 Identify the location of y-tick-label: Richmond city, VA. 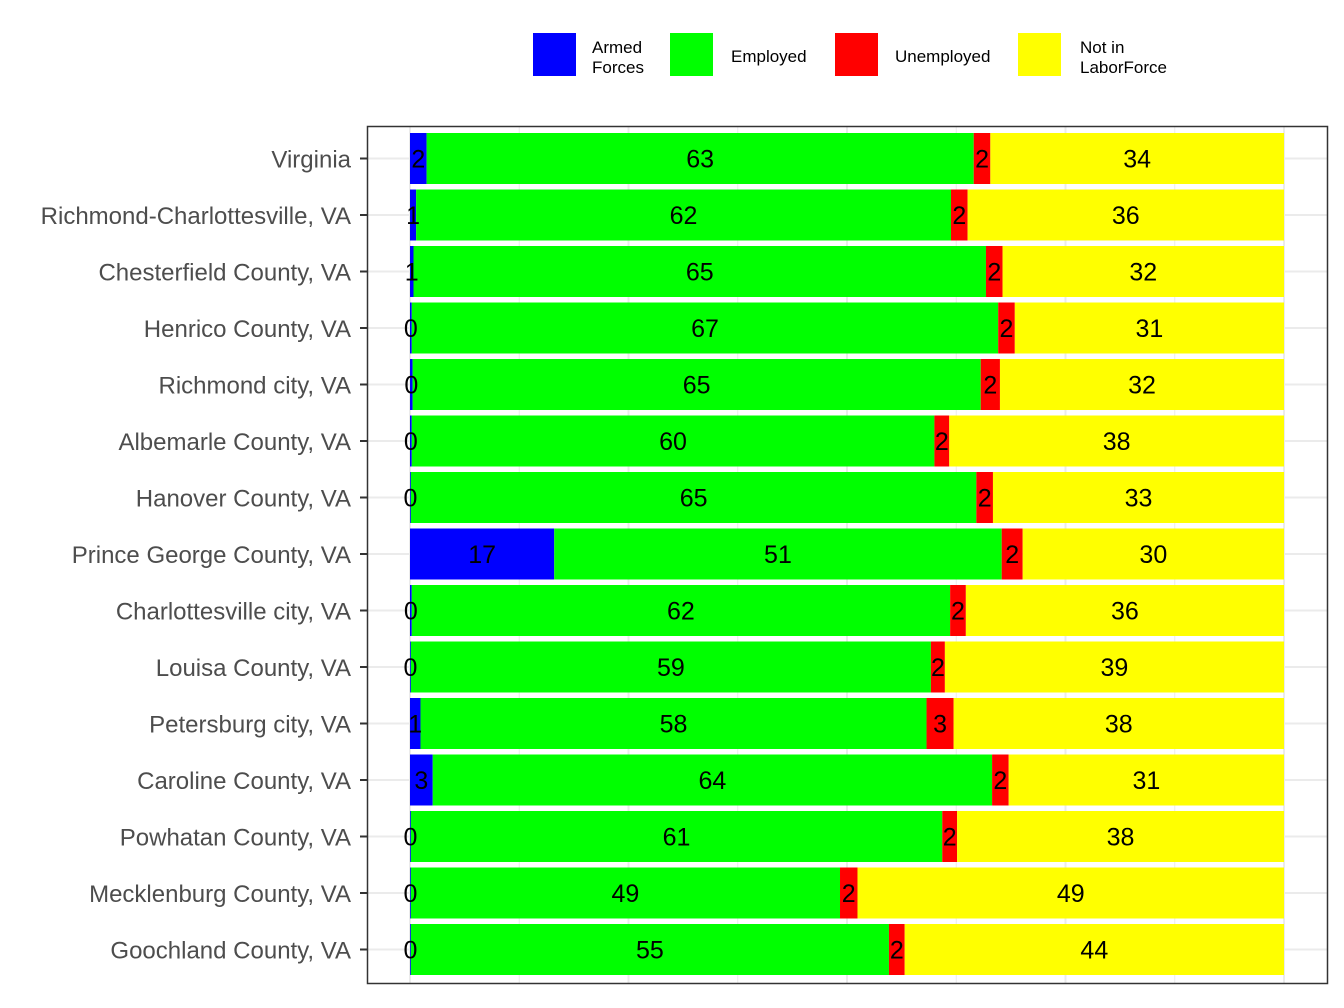
(254, 386).